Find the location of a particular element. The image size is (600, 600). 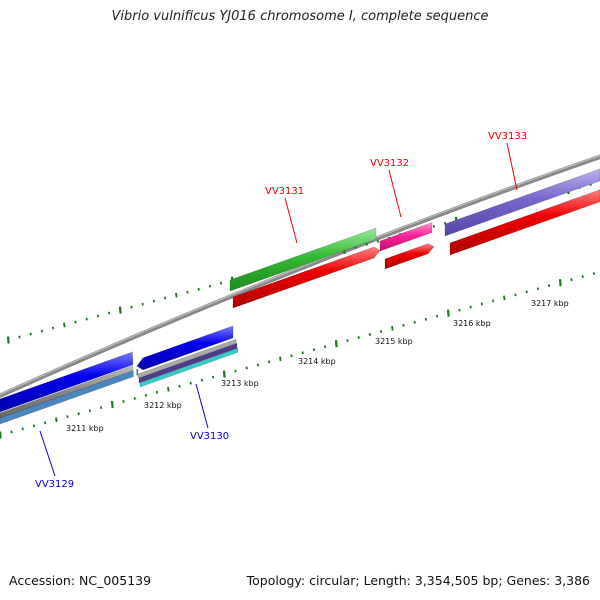

gene-bar-vv3130 is located at coordinates (189, 367).